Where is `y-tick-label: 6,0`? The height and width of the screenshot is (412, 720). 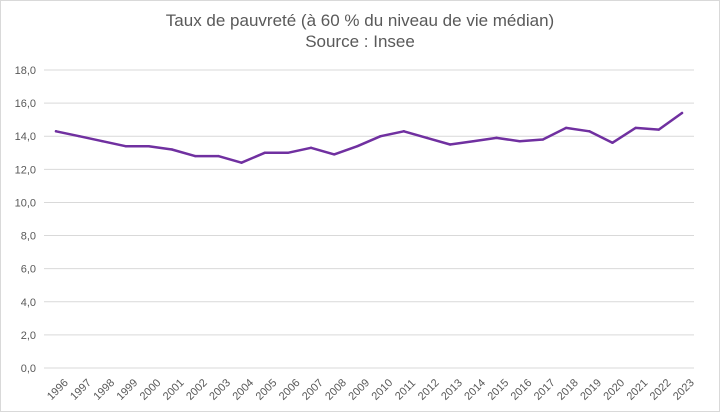
y-tick-label: 6,0 is located at coordinates (28, 270).